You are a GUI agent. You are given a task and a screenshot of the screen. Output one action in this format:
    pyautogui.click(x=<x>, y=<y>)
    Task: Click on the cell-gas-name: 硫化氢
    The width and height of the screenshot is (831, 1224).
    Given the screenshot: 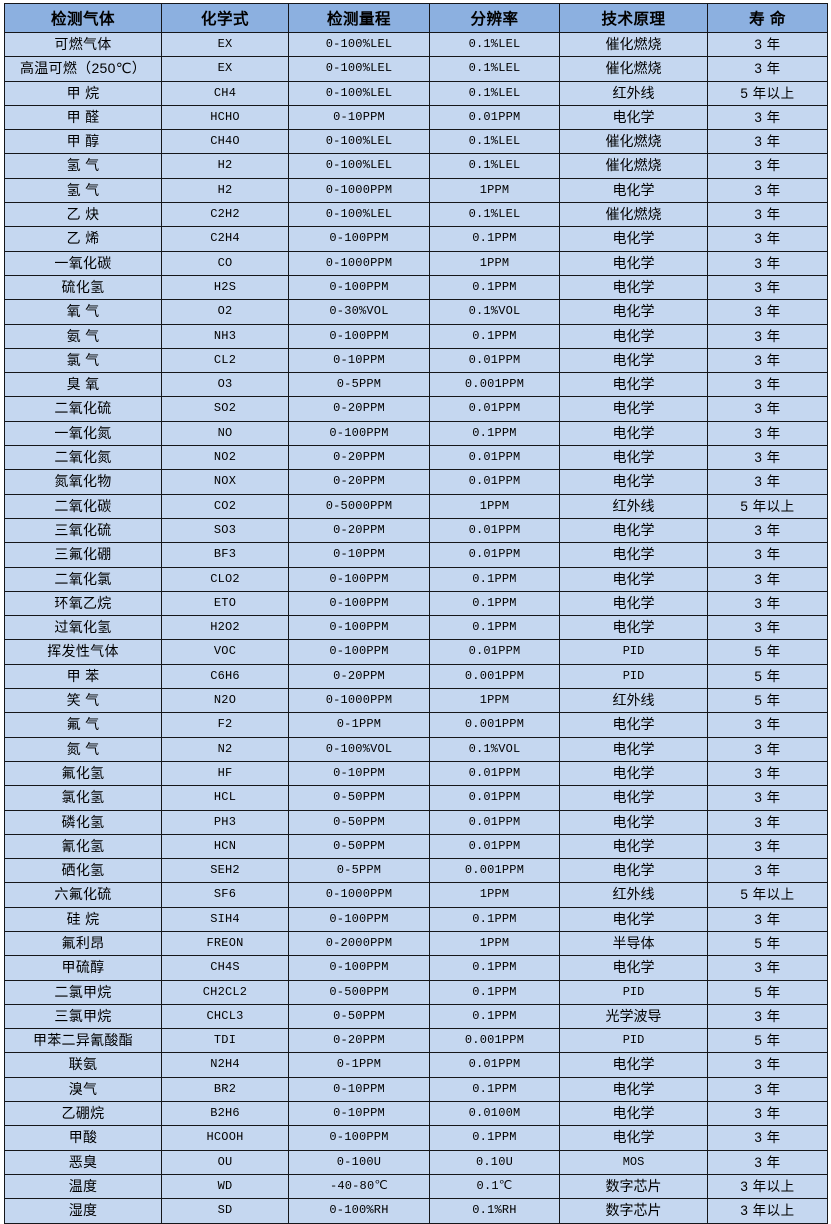 What is the action you would take?
    pyautogui.click(x=83, y=287)
    